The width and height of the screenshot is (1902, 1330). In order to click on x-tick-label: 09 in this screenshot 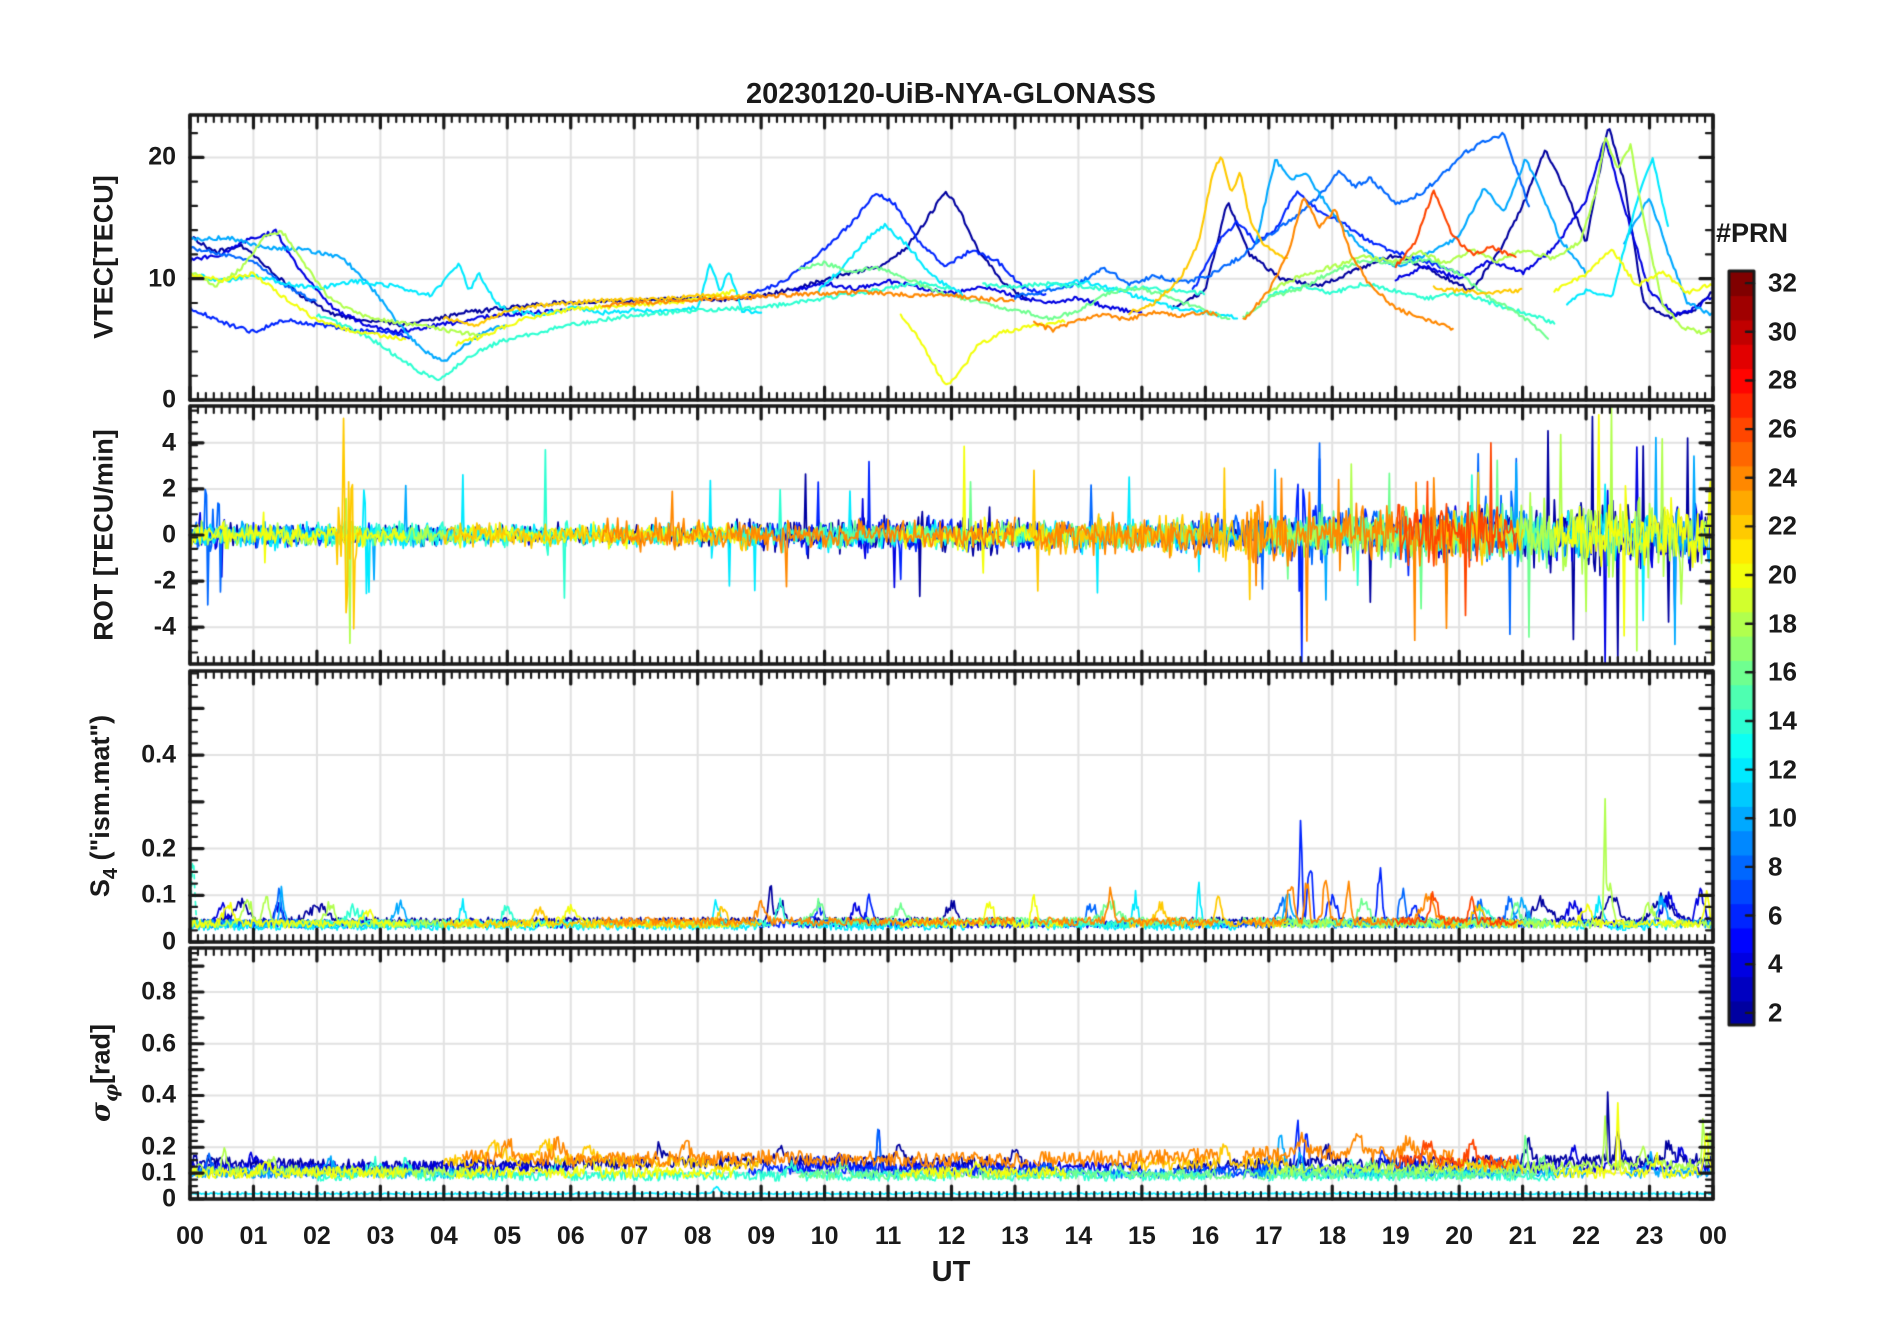, I will do `click(761, 1236)`.